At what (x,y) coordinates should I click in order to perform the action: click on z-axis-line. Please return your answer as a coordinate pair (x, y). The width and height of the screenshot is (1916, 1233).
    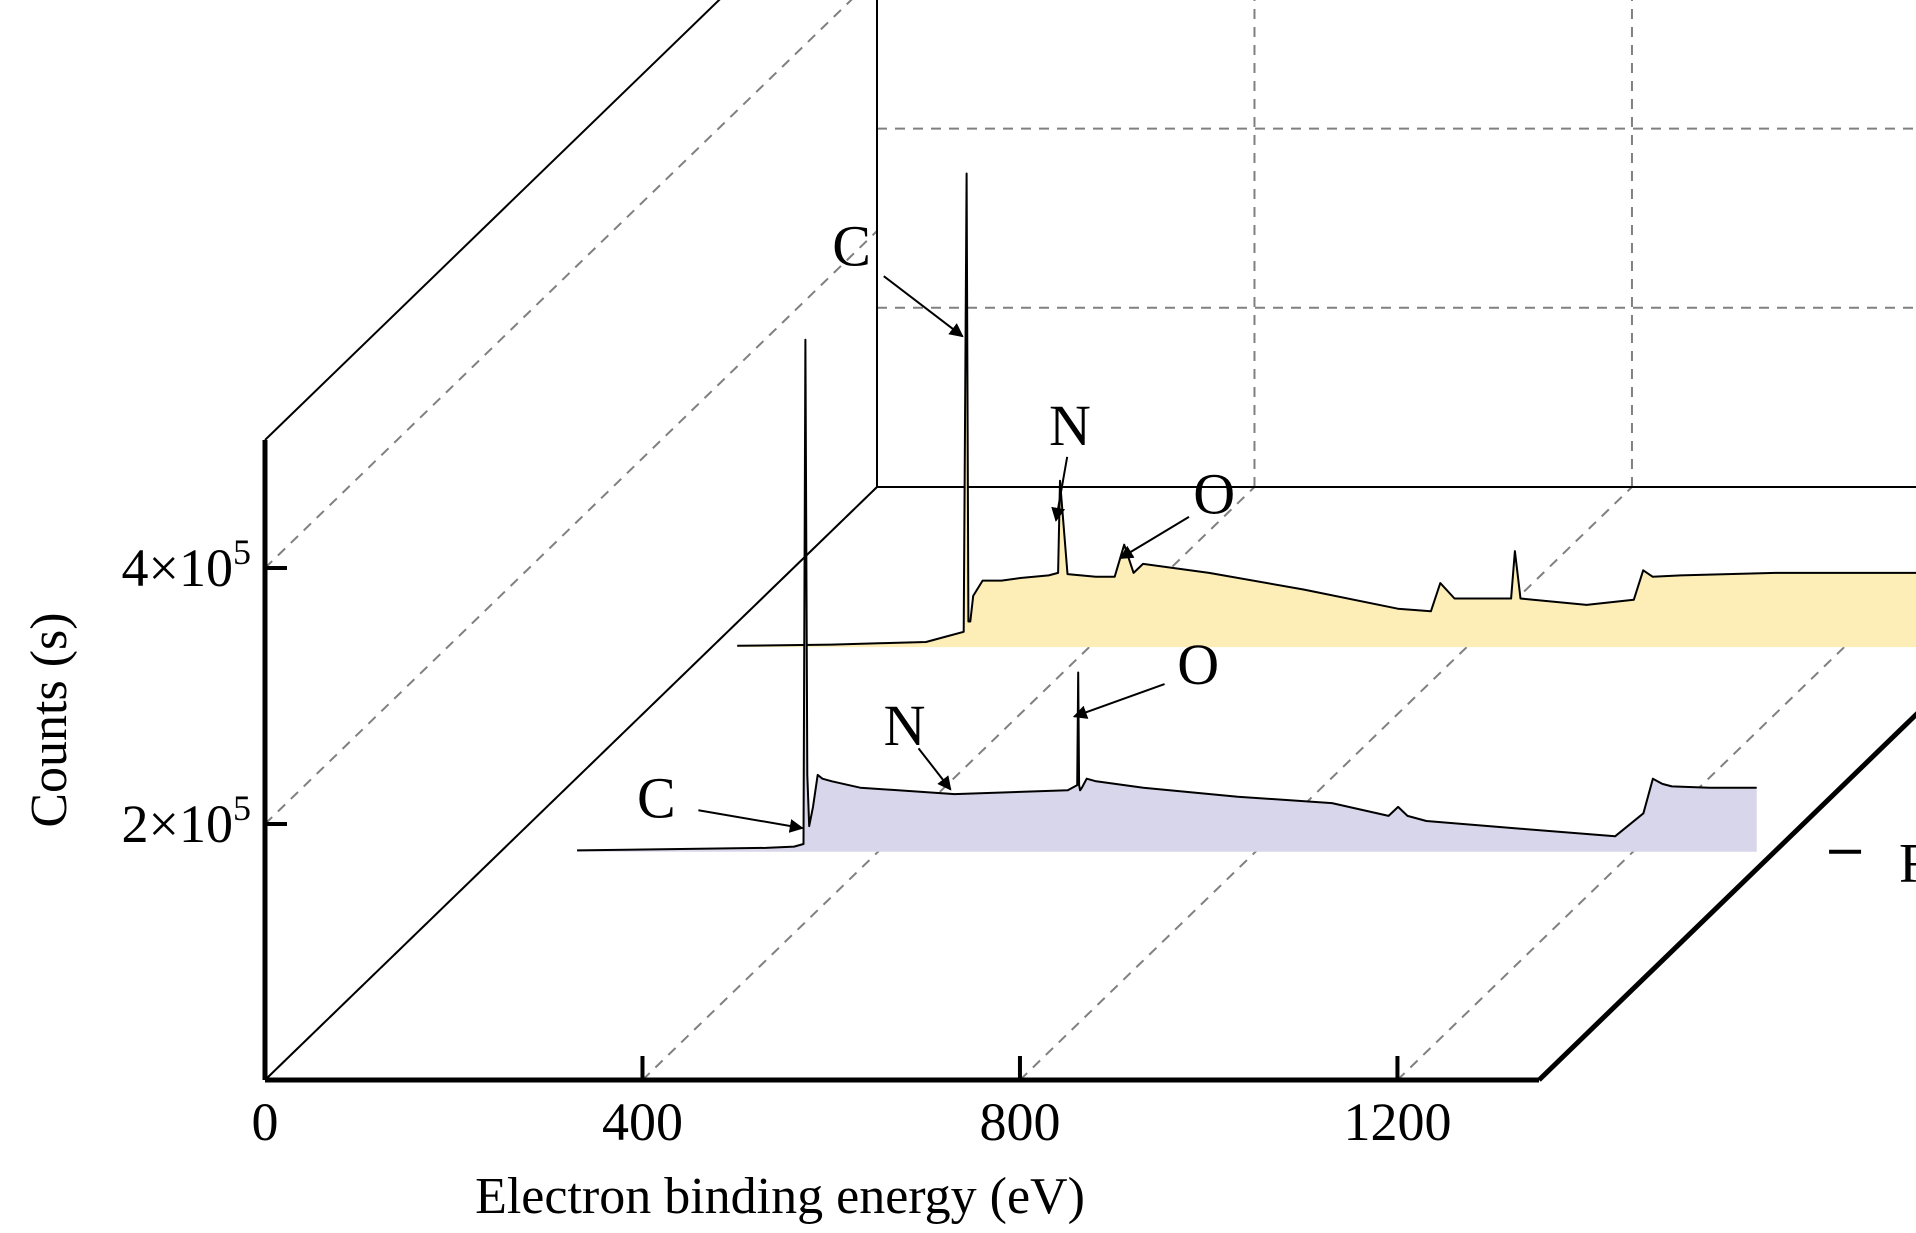
    Looking at the image, I should click on (1726, 896).